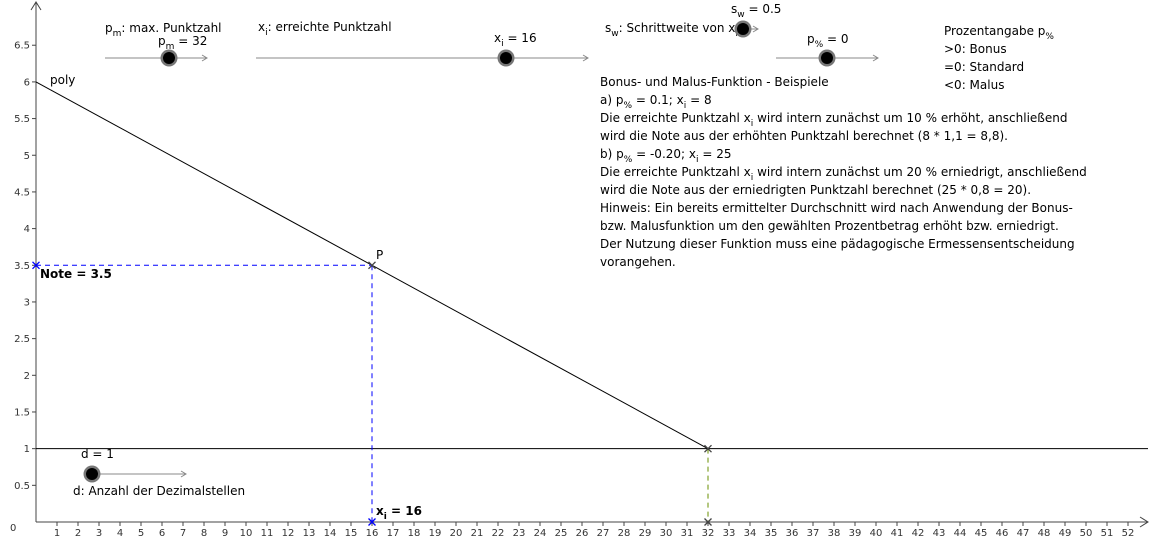 The image size is (1150, 560). I want to click on x-tick-label: 30, so click(666, 533).